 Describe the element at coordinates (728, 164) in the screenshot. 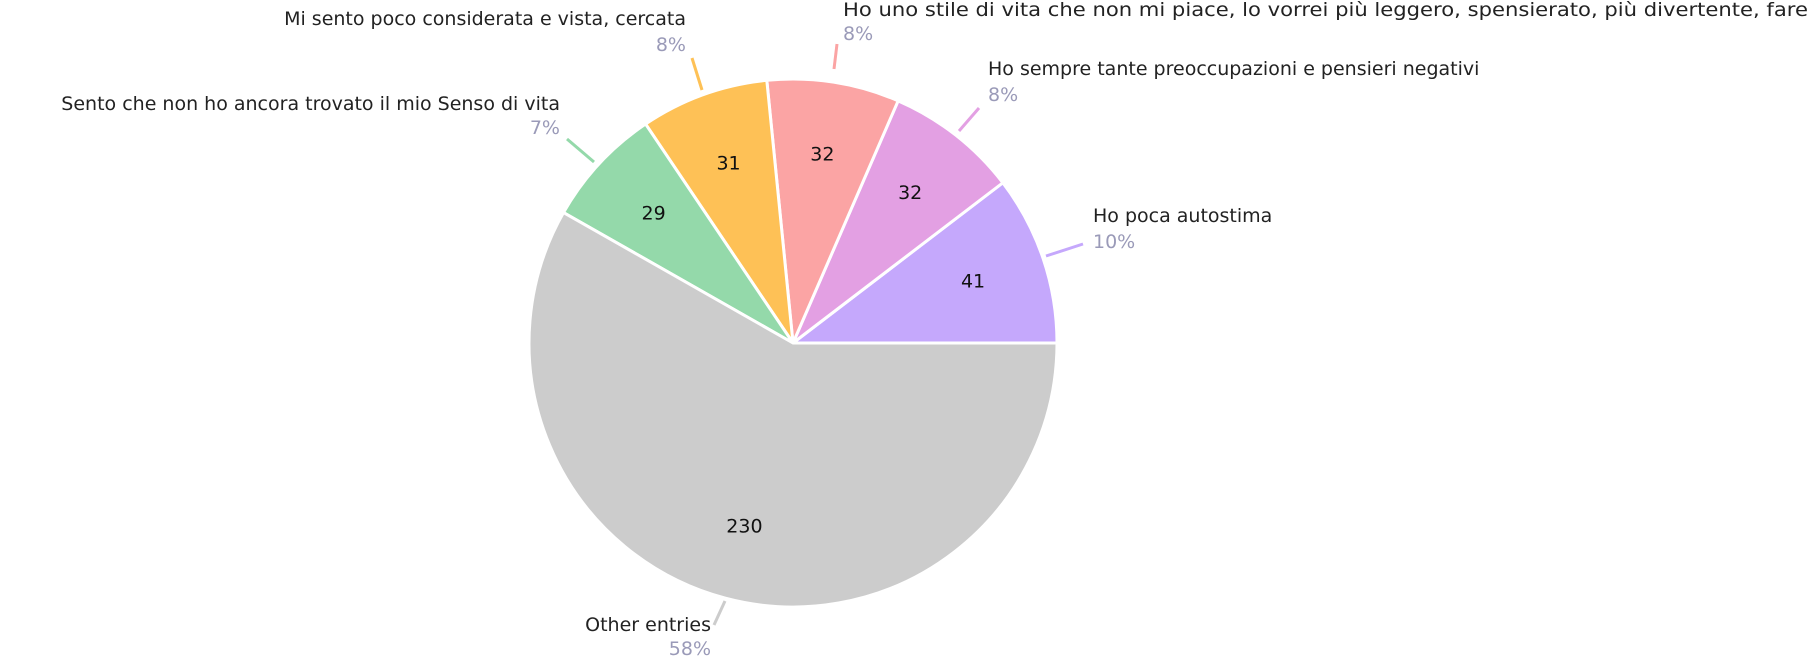

I see `slice-value-label: 31` at that location.